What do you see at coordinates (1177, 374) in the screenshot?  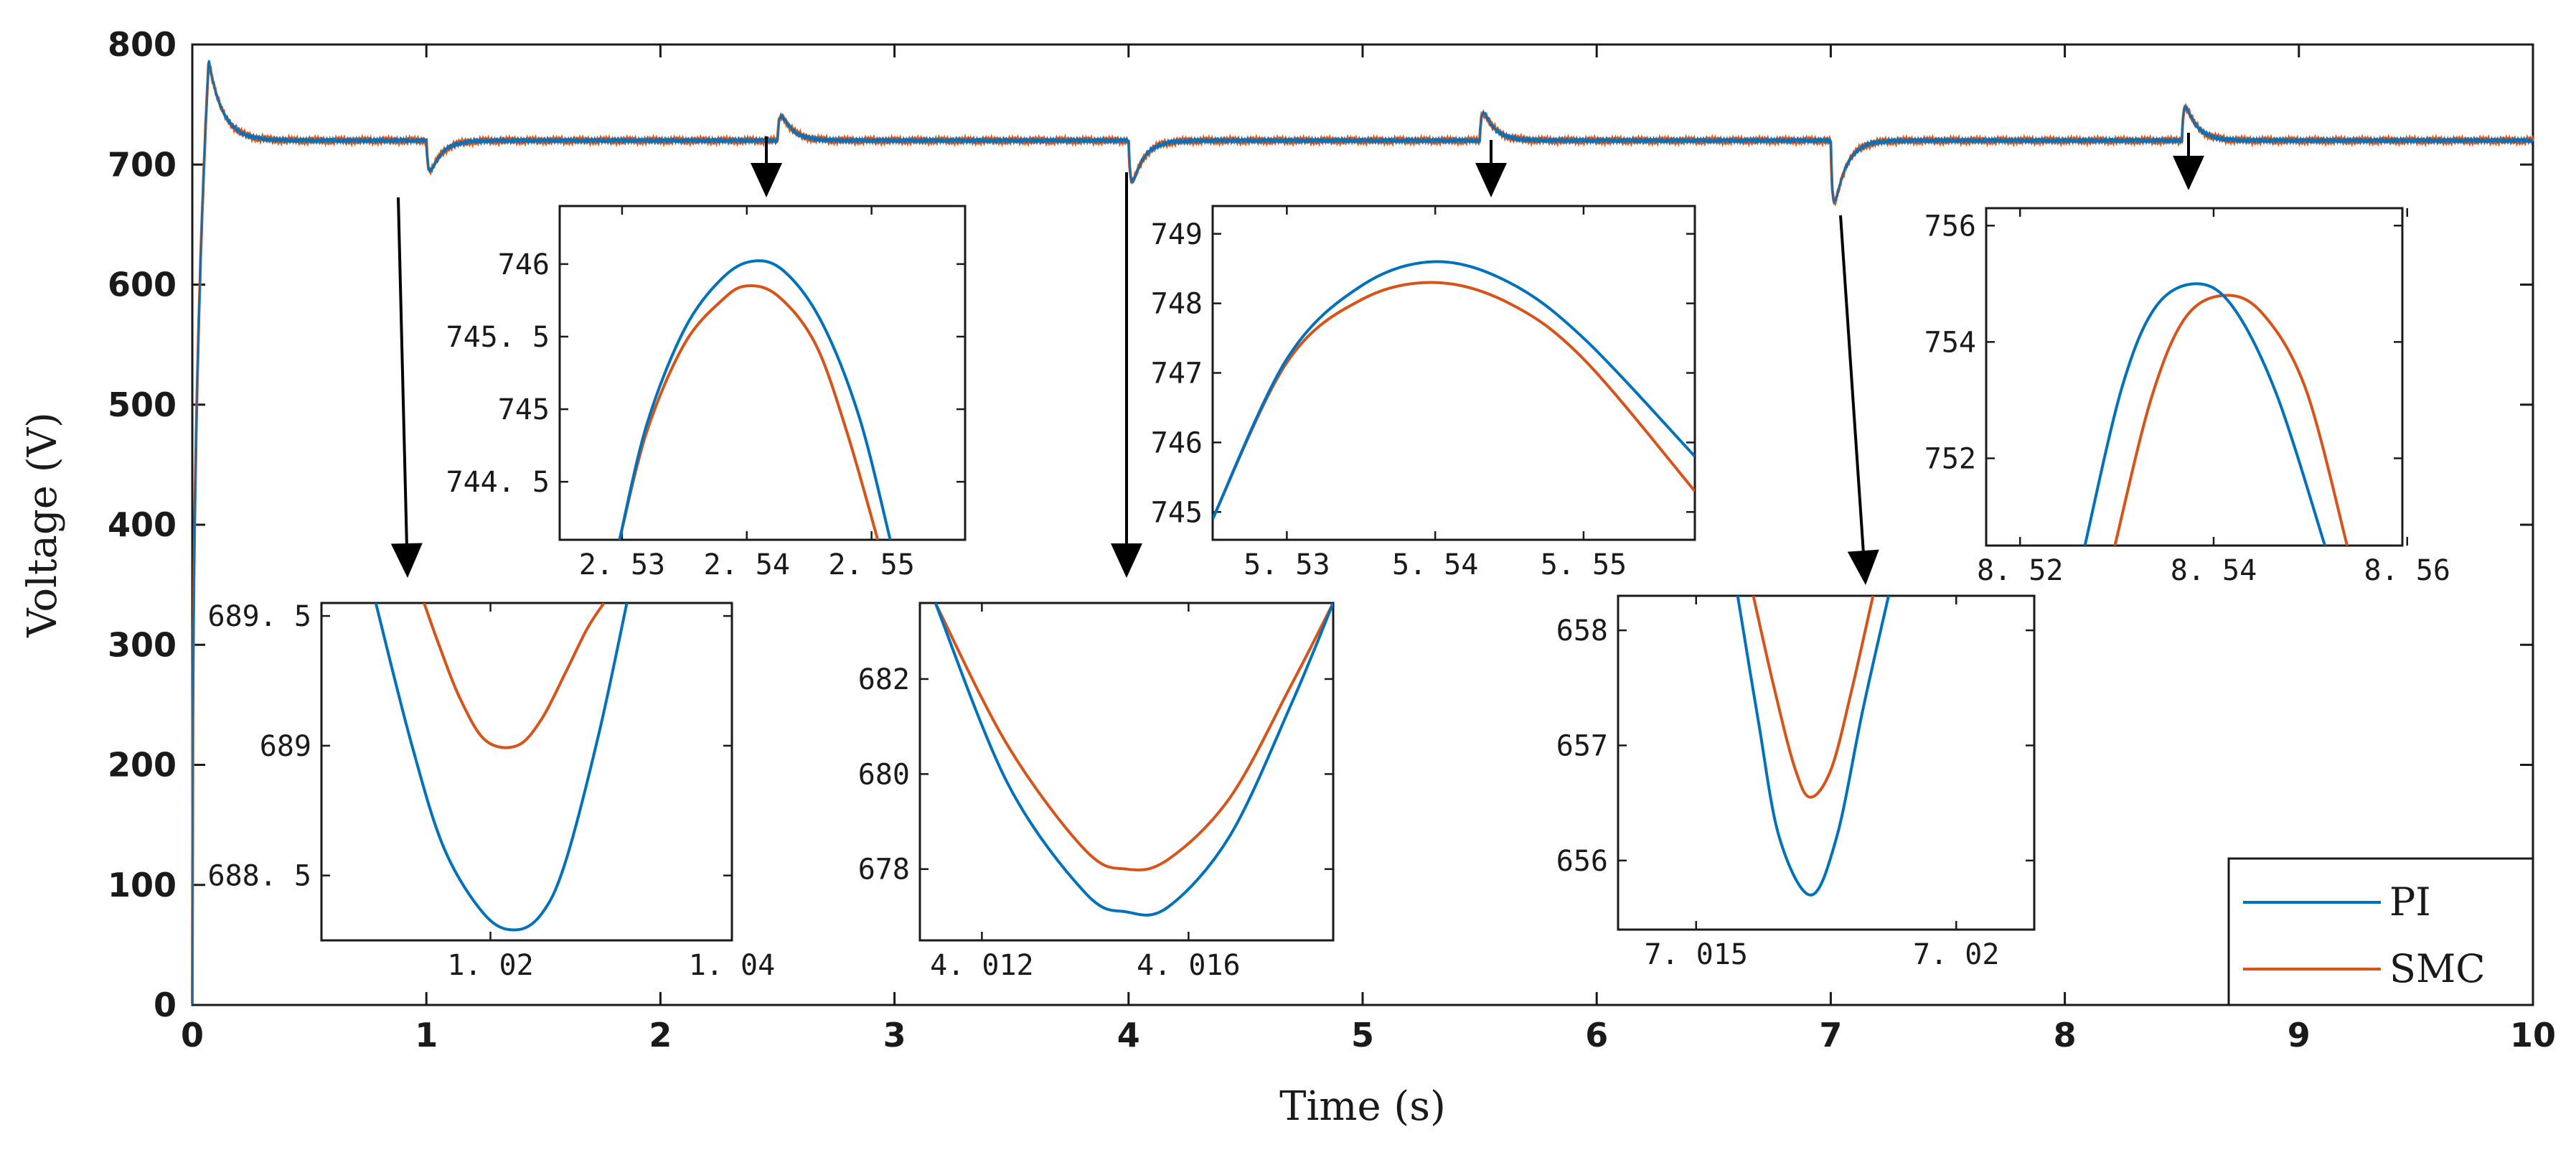 I see `inset-y-tick-label: 747` at bounding box center [1177, 374].